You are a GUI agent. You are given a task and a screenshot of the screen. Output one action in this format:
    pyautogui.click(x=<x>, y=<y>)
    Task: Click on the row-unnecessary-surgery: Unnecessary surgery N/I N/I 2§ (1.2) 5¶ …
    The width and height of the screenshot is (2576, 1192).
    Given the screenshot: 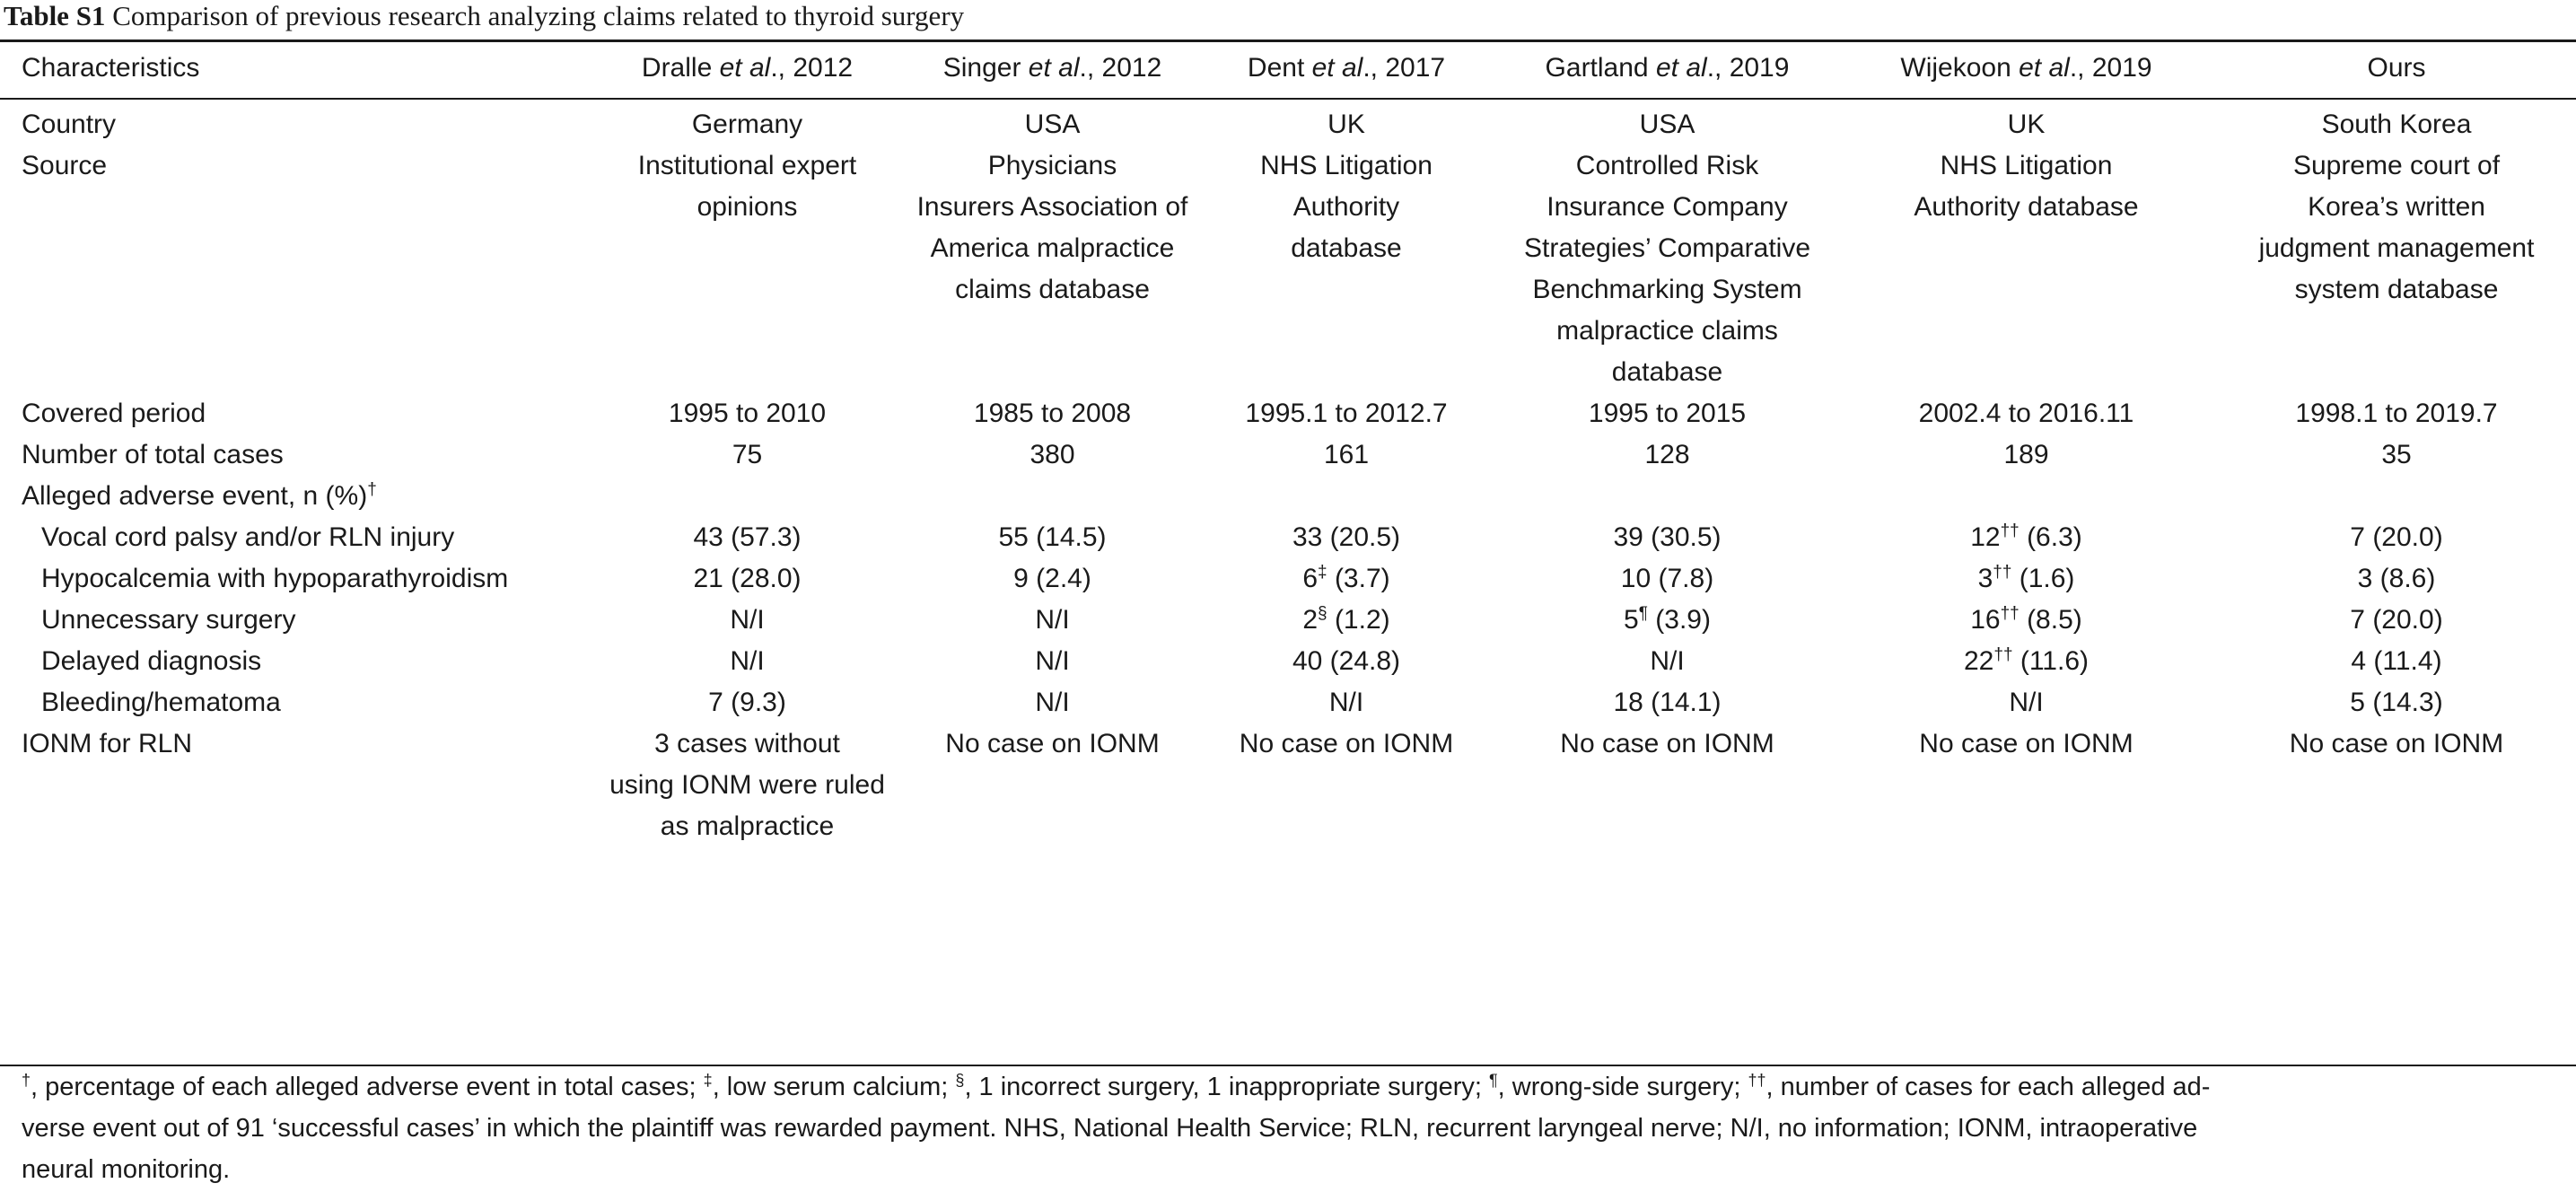 What is the action you would take?
    pyautogui.click(x=1288, y=620)
    